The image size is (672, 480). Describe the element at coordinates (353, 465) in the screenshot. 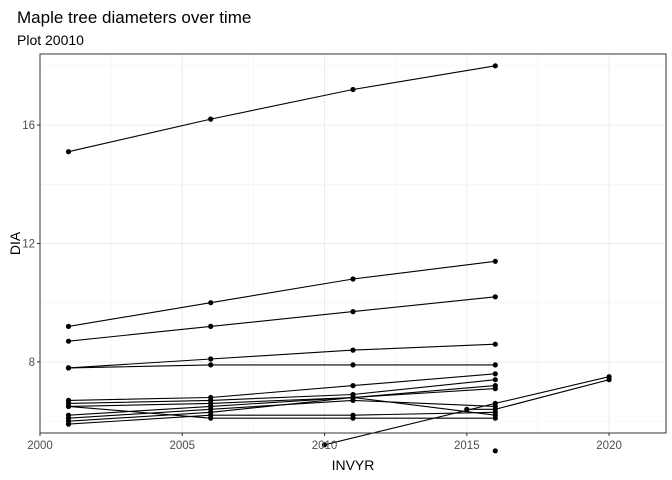

I see `x-axis-title: INVYR` at that location.